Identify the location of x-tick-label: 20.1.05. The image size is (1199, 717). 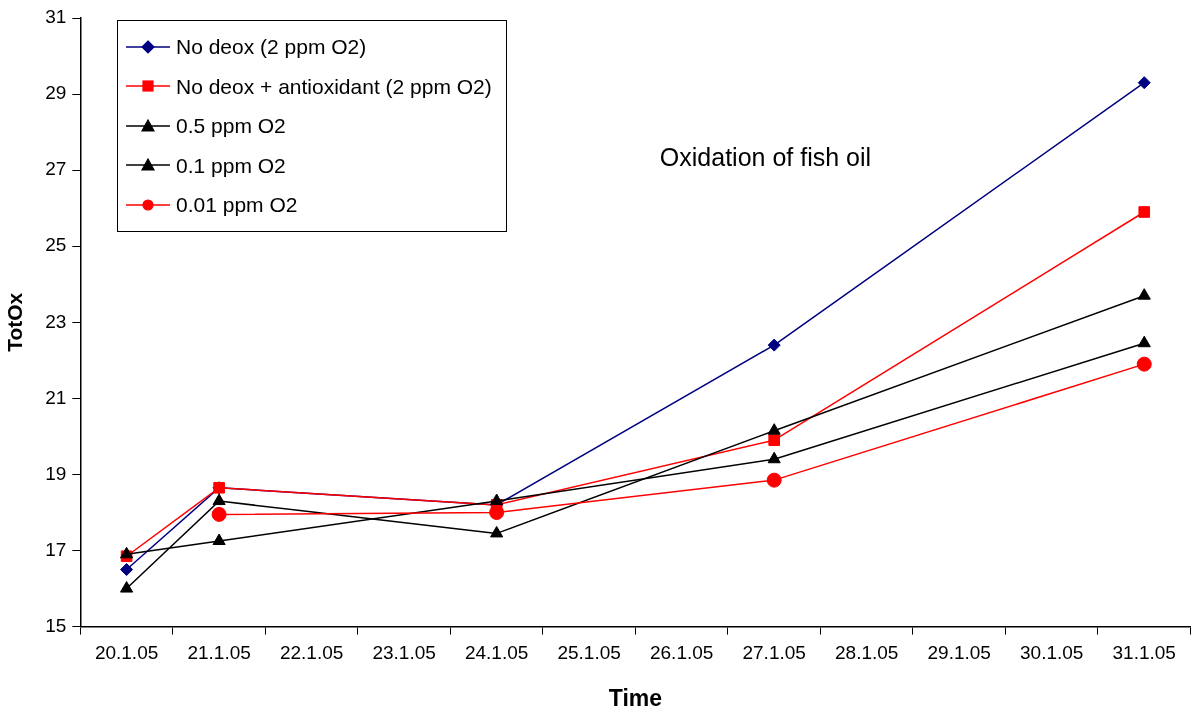
(126, 653).